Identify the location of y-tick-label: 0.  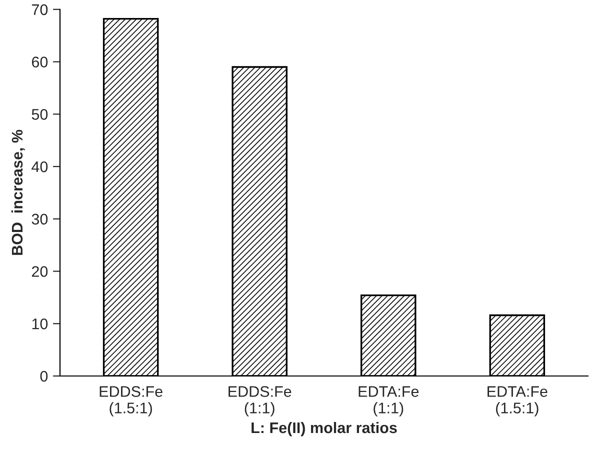
(44, 376).